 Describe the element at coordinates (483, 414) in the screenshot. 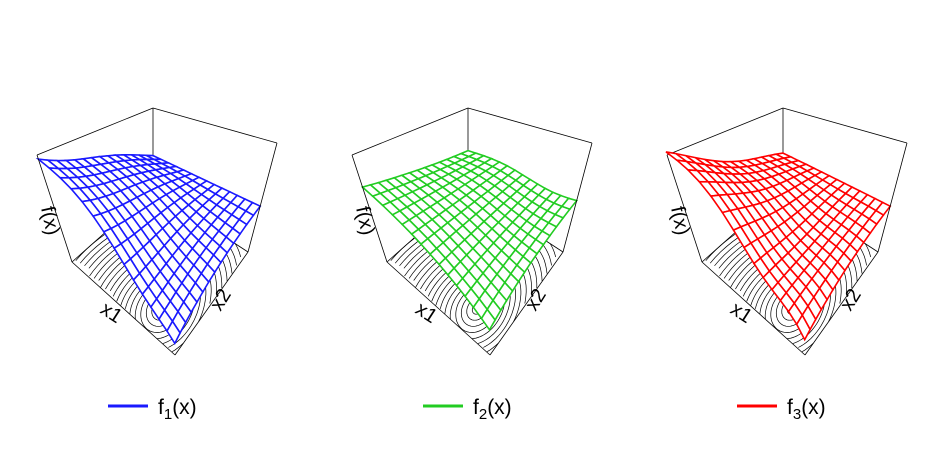

I see `legend-subscript: 2` at that location.